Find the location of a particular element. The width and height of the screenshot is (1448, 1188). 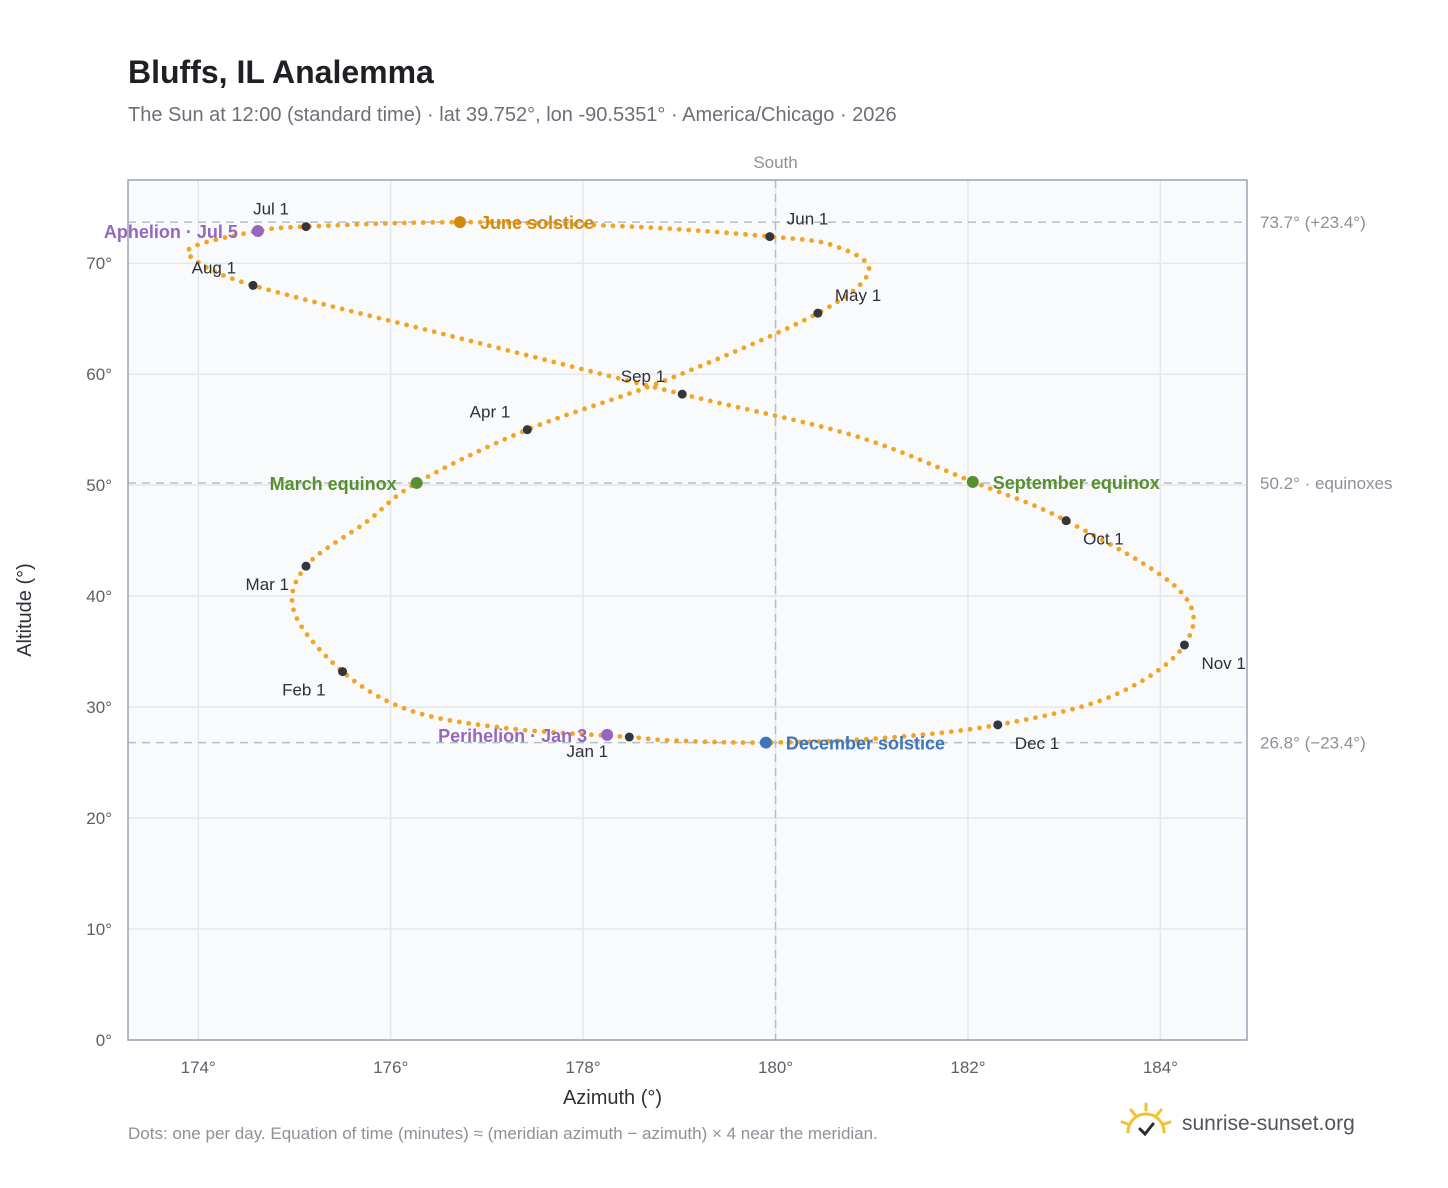

month-marker-label: Jan 1 is located at coordinates (587, 751).